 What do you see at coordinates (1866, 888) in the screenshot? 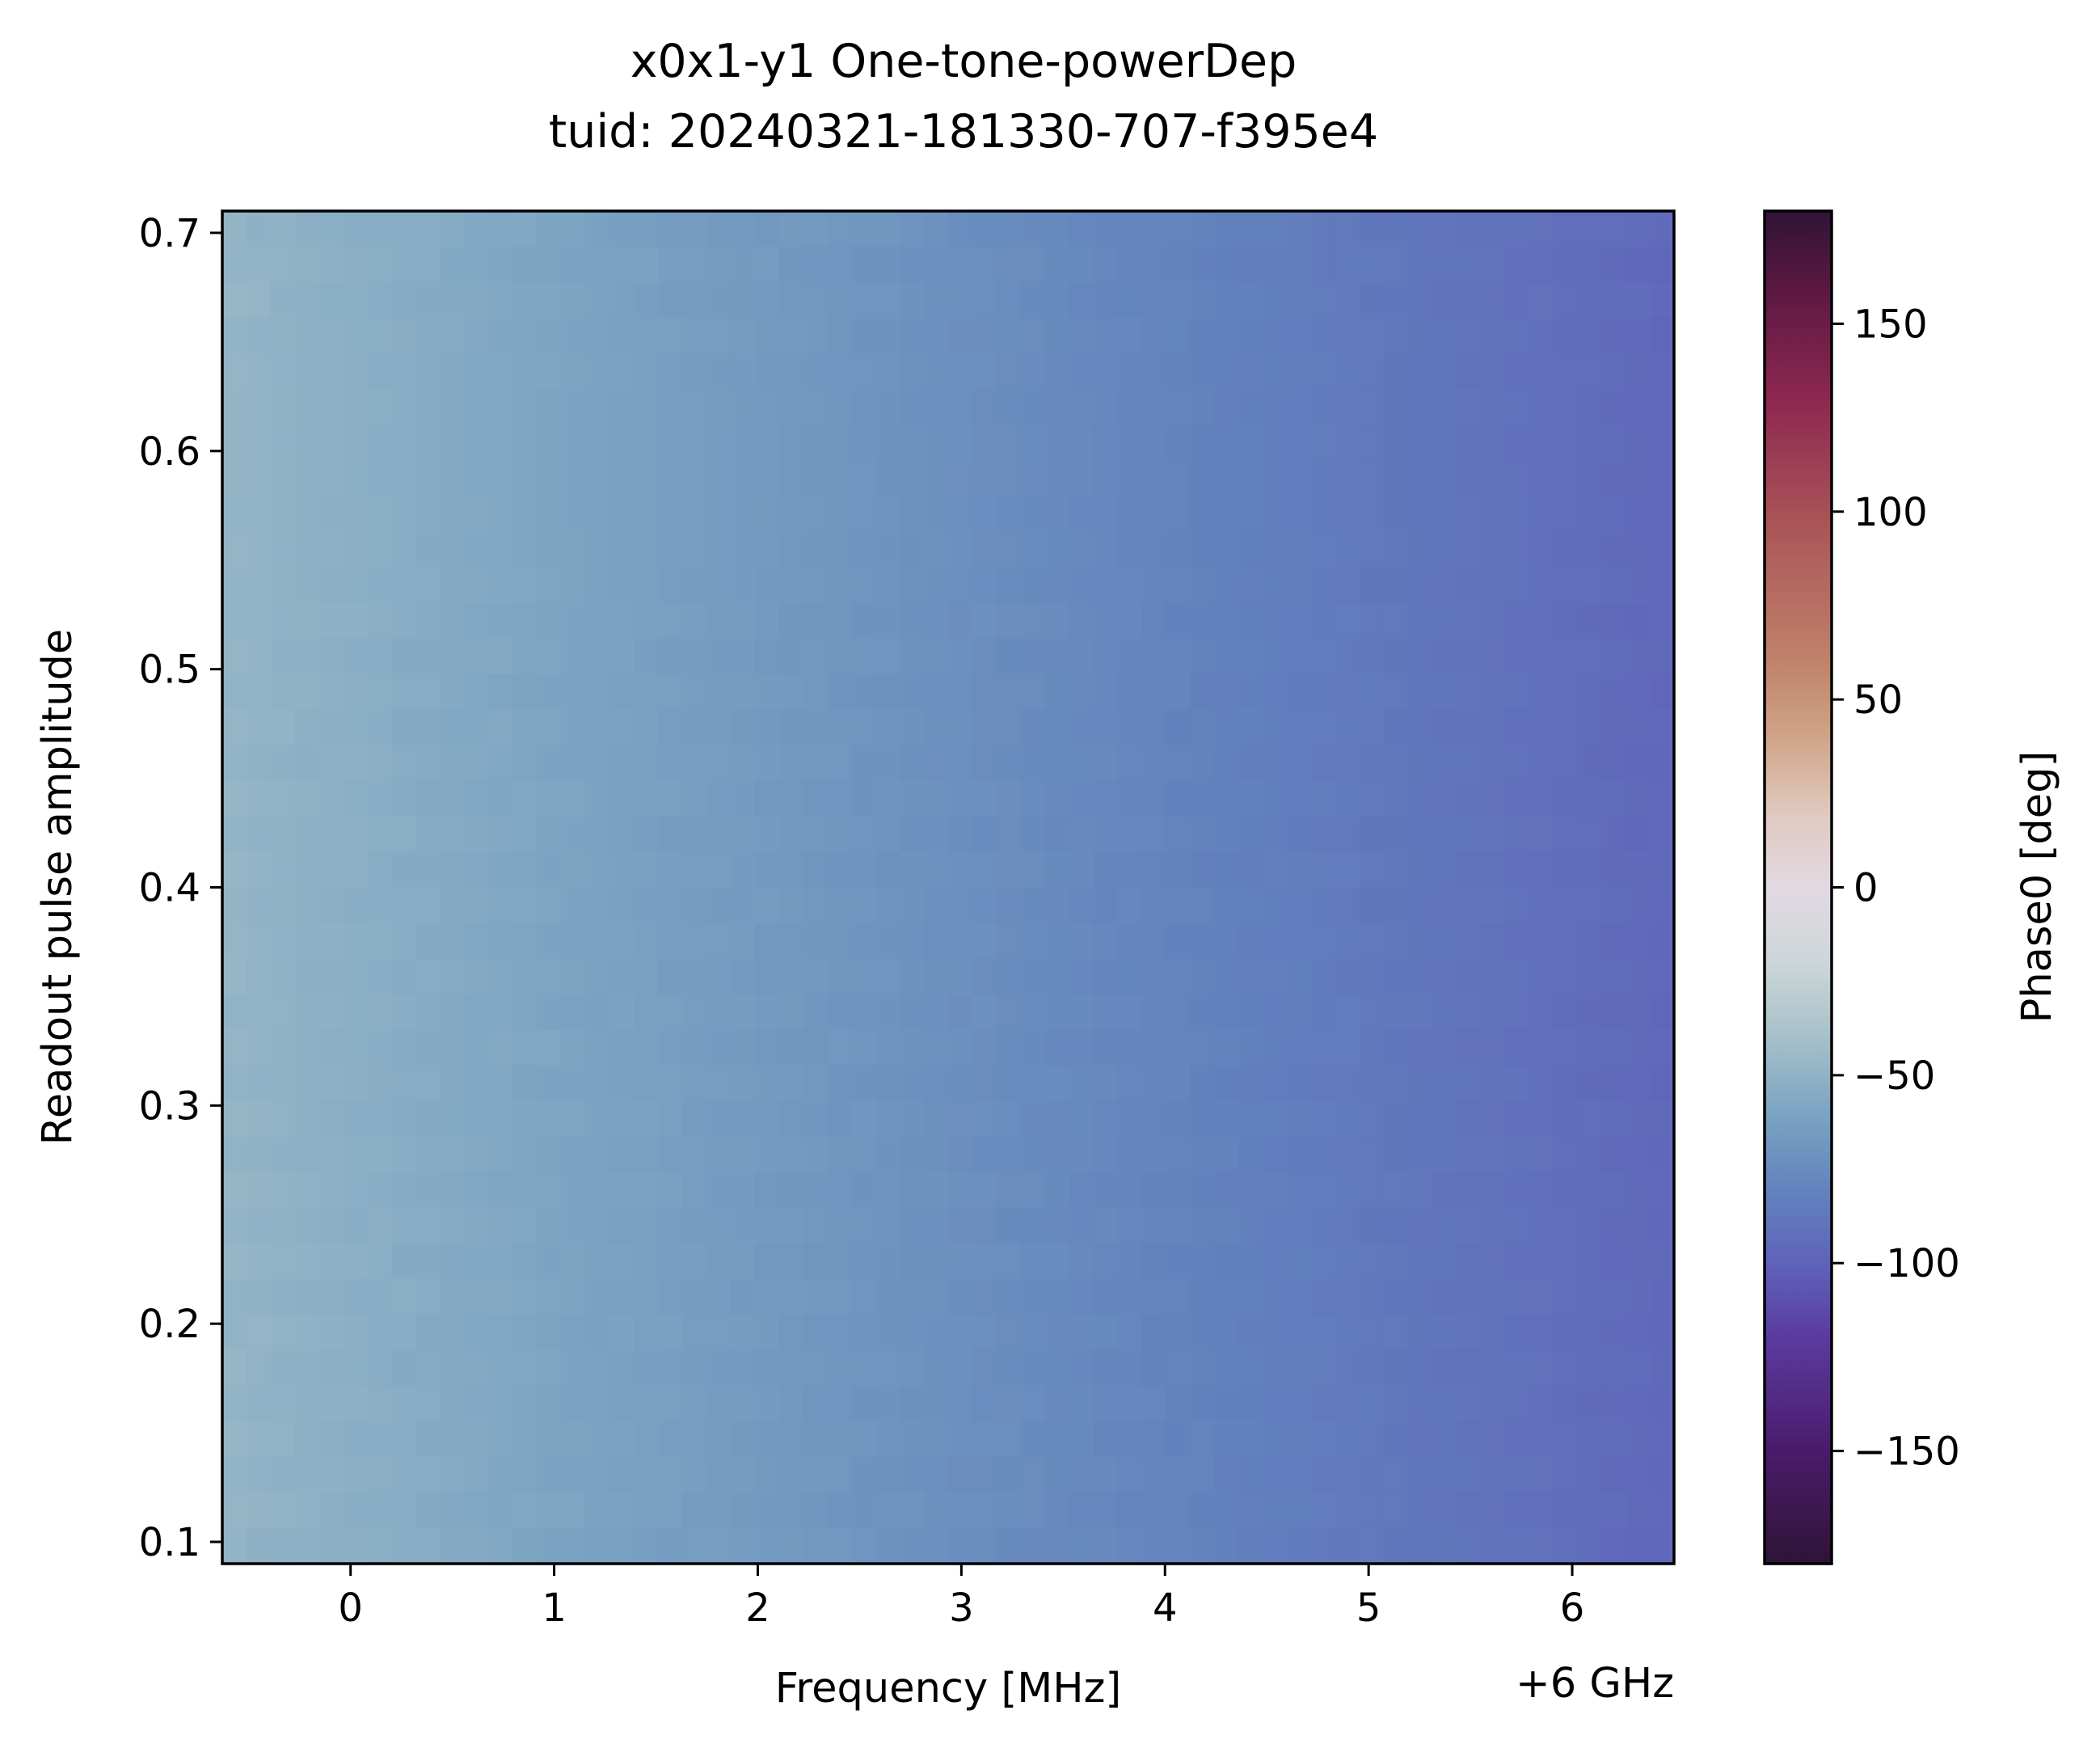
I see `colorbar-tick-label: 0` at bounding box center [1866, 888].